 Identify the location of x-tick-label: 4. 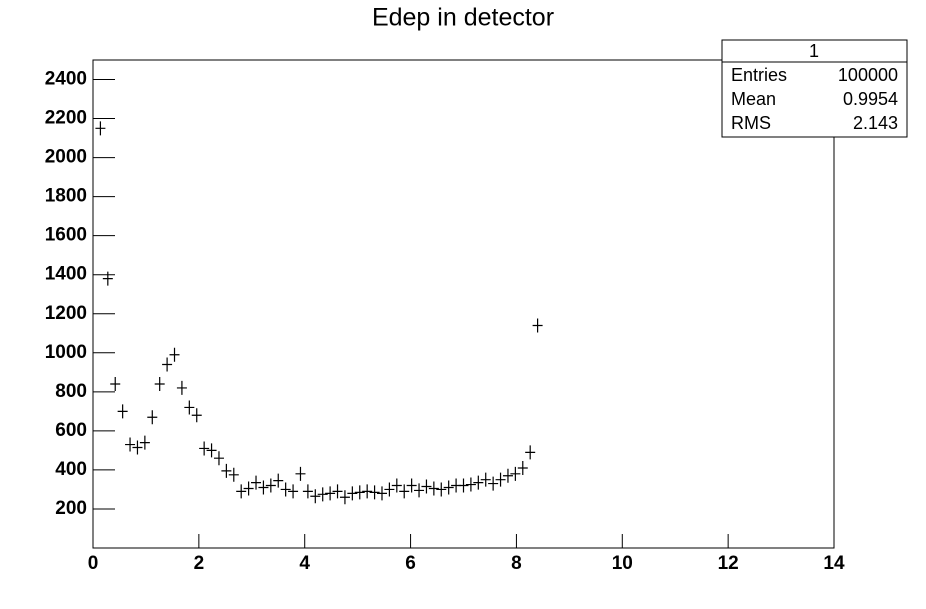
(304, 563).